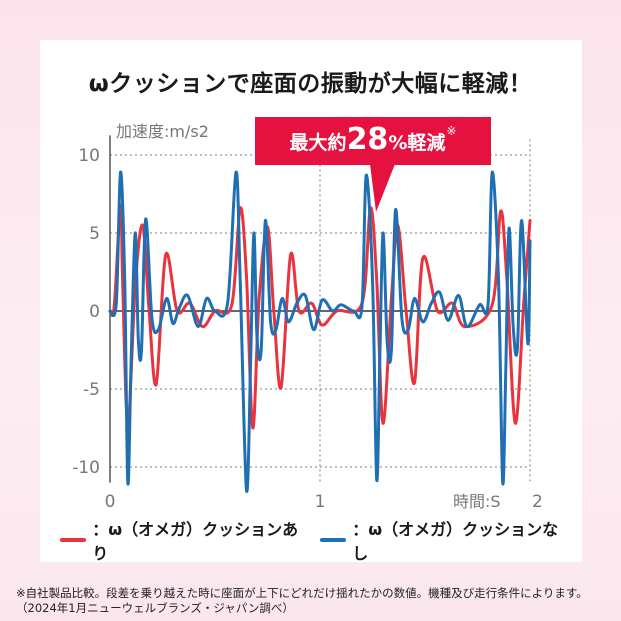 This screenshot has height=621, width=621. I want to click on y-tick-label: 5, so click(94, 234).